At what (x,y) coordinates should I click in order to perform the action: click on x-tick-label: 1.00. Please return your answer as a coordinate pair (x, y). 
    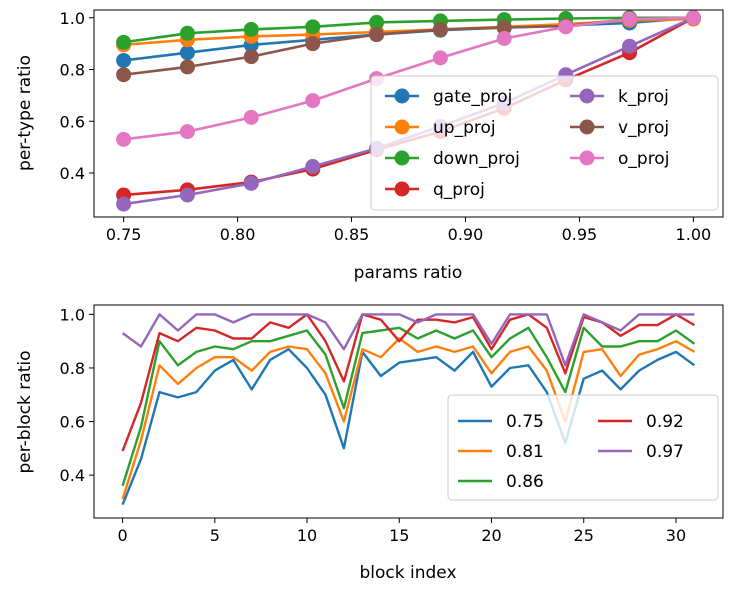
    Looking at the image, I should click on (694, 234).